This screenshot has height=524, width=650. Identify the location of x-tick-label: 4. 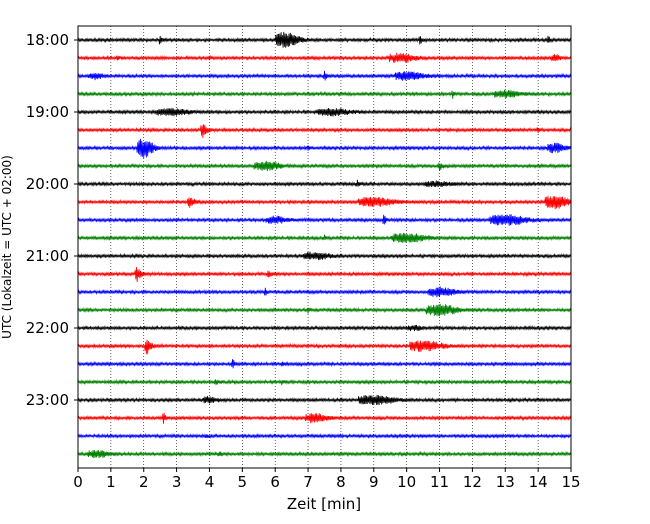
(210, 482).